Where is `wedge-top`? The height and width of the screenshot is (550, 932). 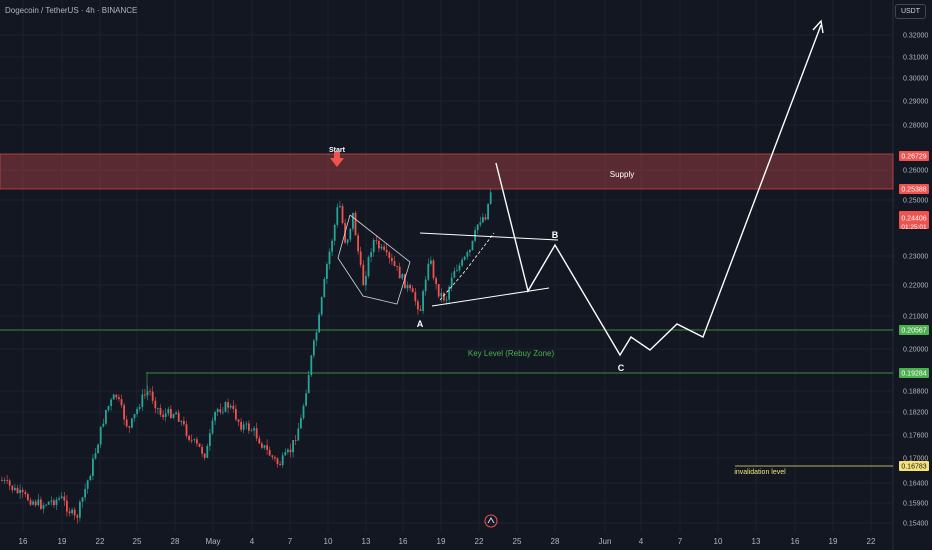
wedge-top is located at coordinates (489, 236).